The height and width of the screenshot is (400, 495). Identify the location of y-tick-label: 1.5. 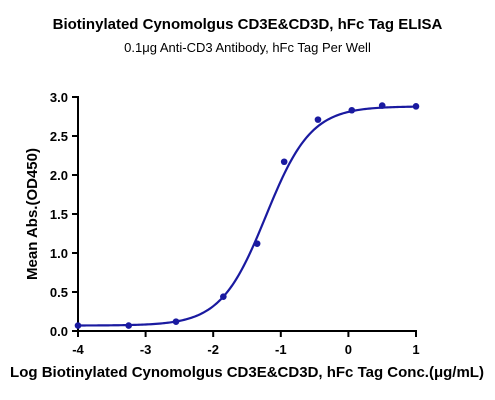
(59, 214).